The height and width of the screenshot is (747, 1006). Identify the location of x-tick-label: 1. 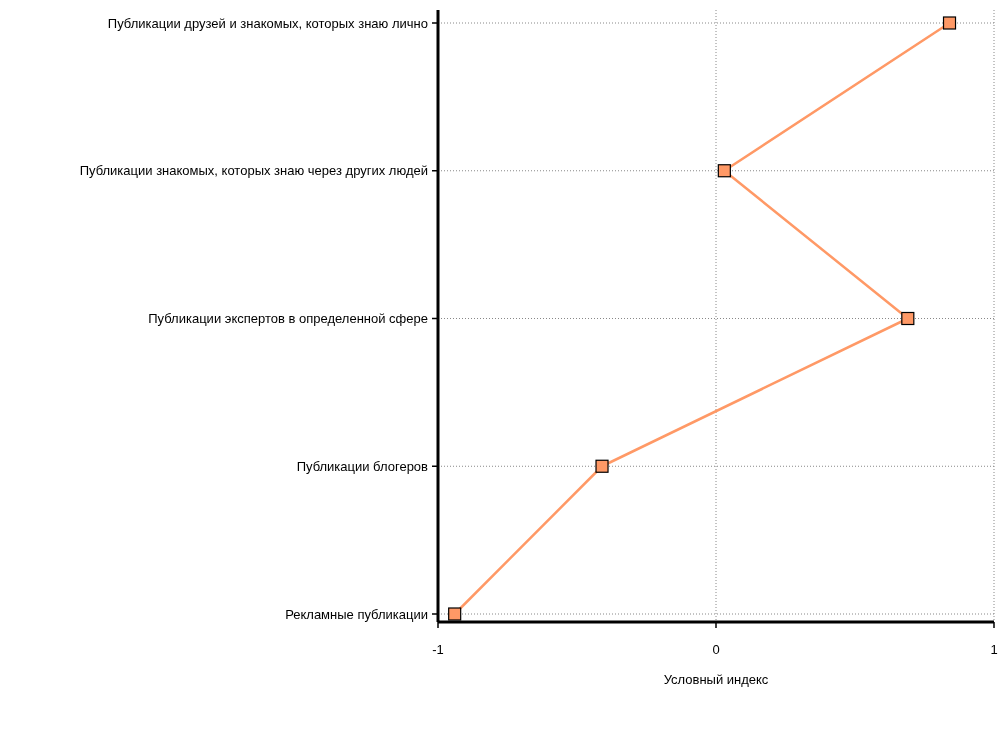
(994, 649).